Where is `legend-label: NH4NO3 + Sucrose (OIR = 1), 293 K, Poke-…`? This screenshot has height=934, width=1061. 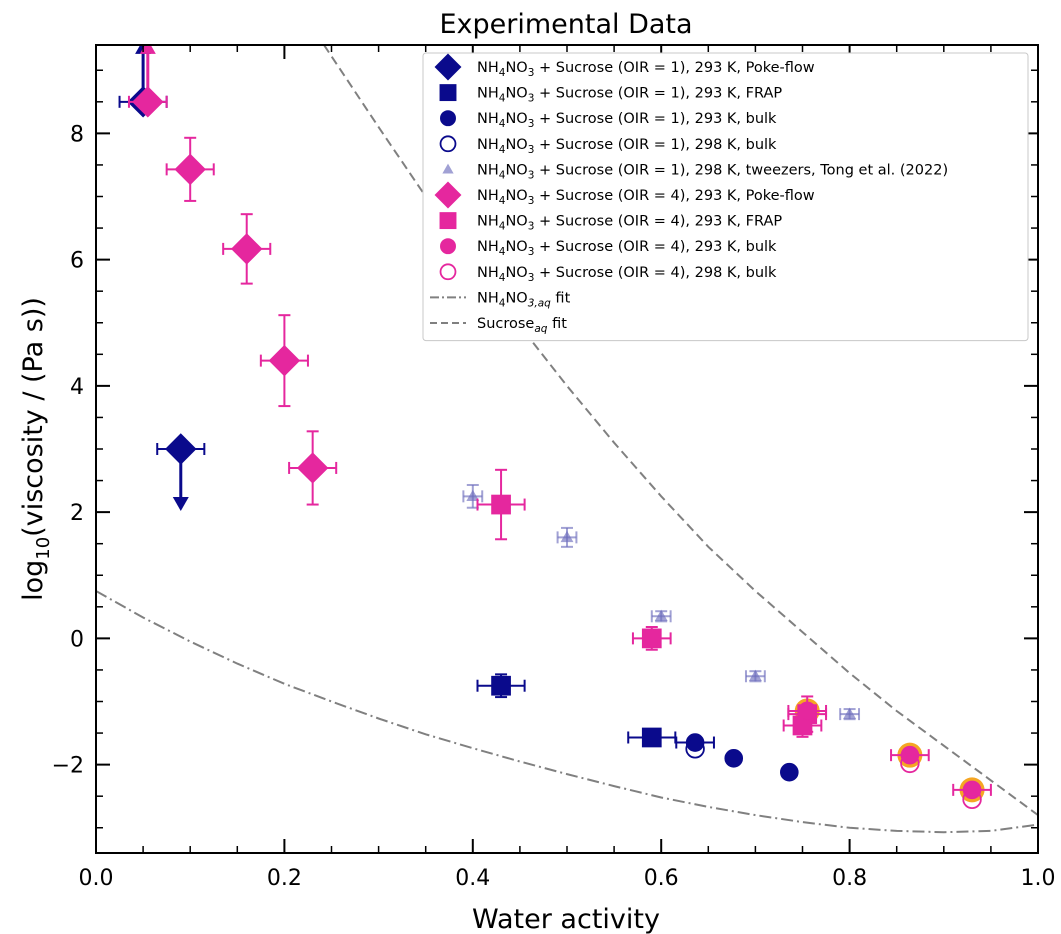
legend-label: NH4NO3 + Sucrose (OIR = 1), 293 K, Poke-… is located at coordinates (646, 69).